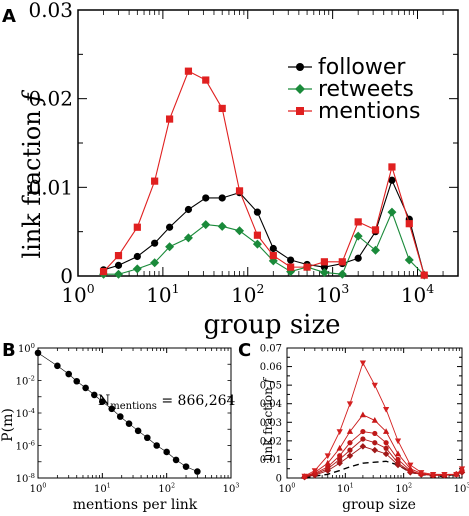 The width and height of the screenshot is (469, 516). Describe the element at coordinates (36, 489) in the screenshot. I see `panel-b-x-tick-base: 10` at that location.